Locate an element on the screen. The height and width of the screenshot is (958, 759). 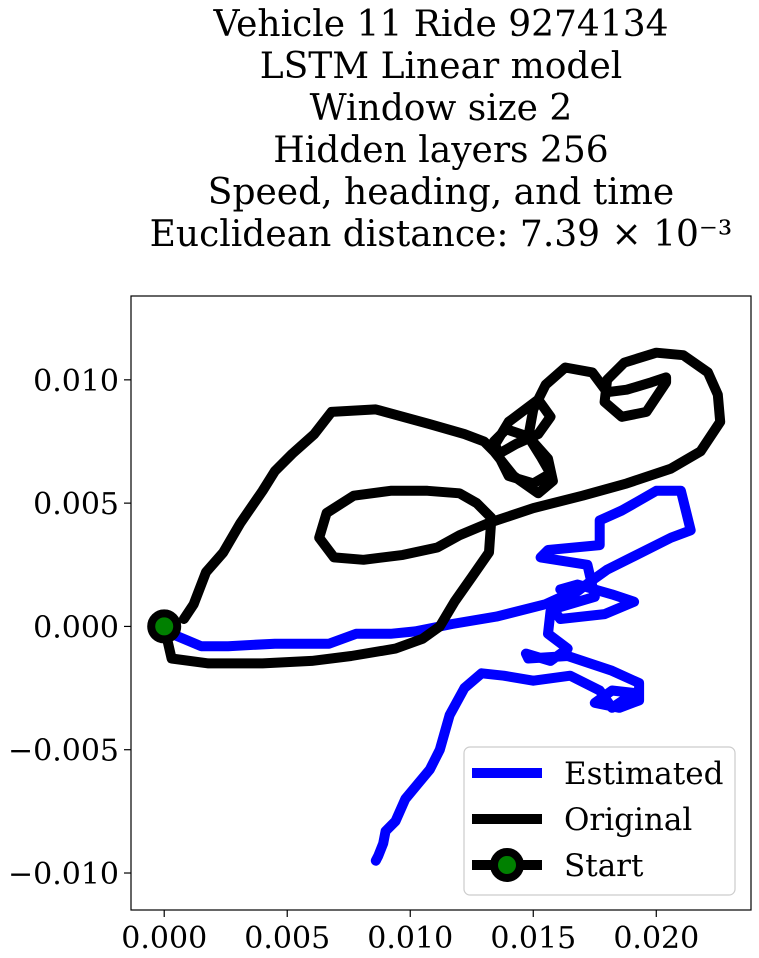
legend-marker-start is located at coordinates (507, 865).